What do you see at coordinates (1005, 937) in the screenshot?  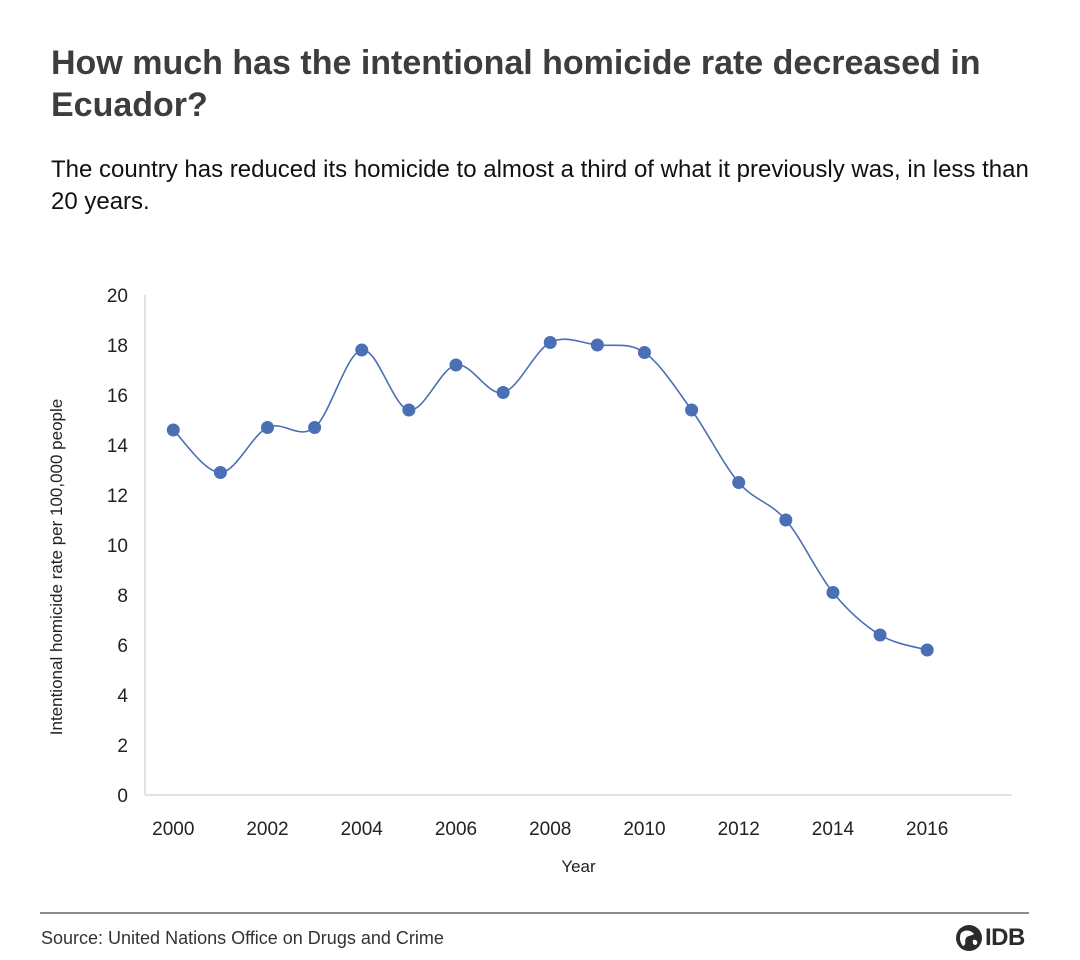 I see `idb-logo-text: IDB` at bounding box center [1005, 937].